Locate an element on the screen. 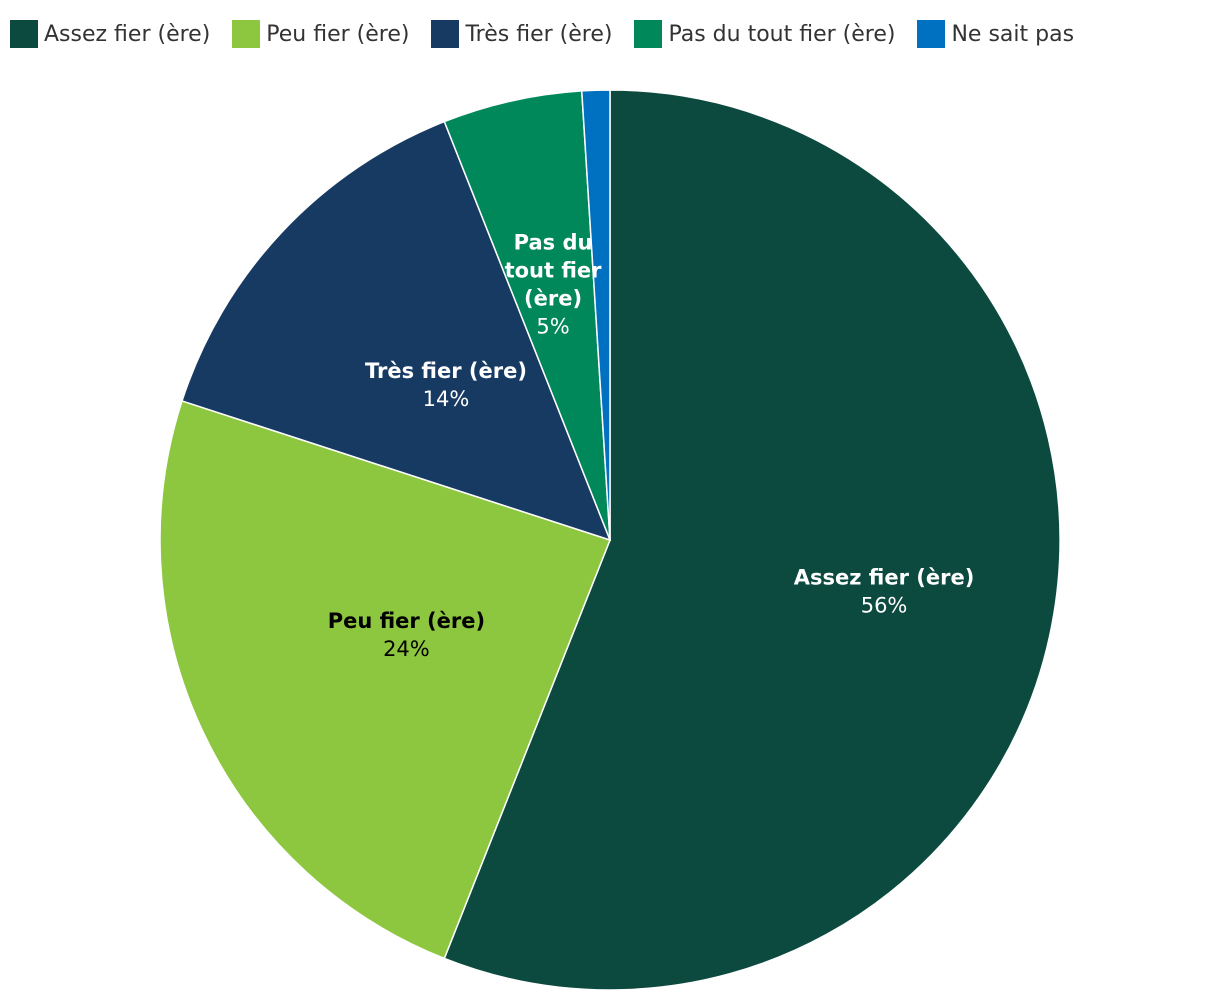 The width and height of the screenshot is (1220, 1000). legend-item-peu-fier: Peu fier (ère) is located at coordinates (320, 34).